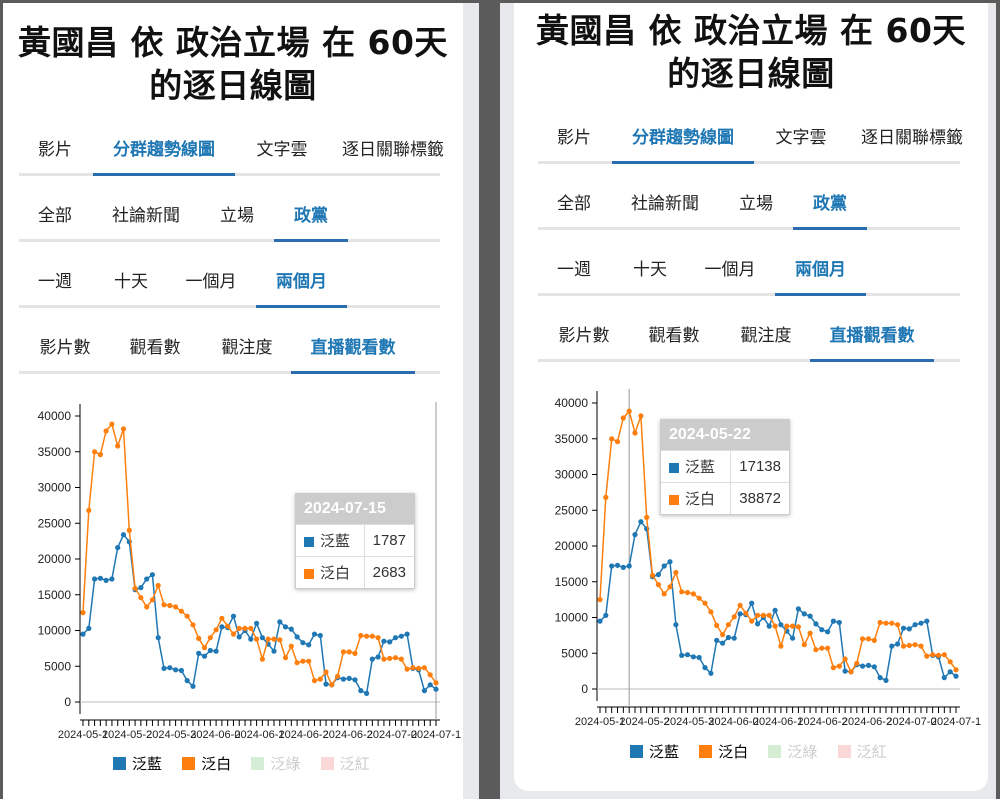  Describe the element at coordinates (674, 500) in the screenshot. I see `orange-swatch-icon` at that location.